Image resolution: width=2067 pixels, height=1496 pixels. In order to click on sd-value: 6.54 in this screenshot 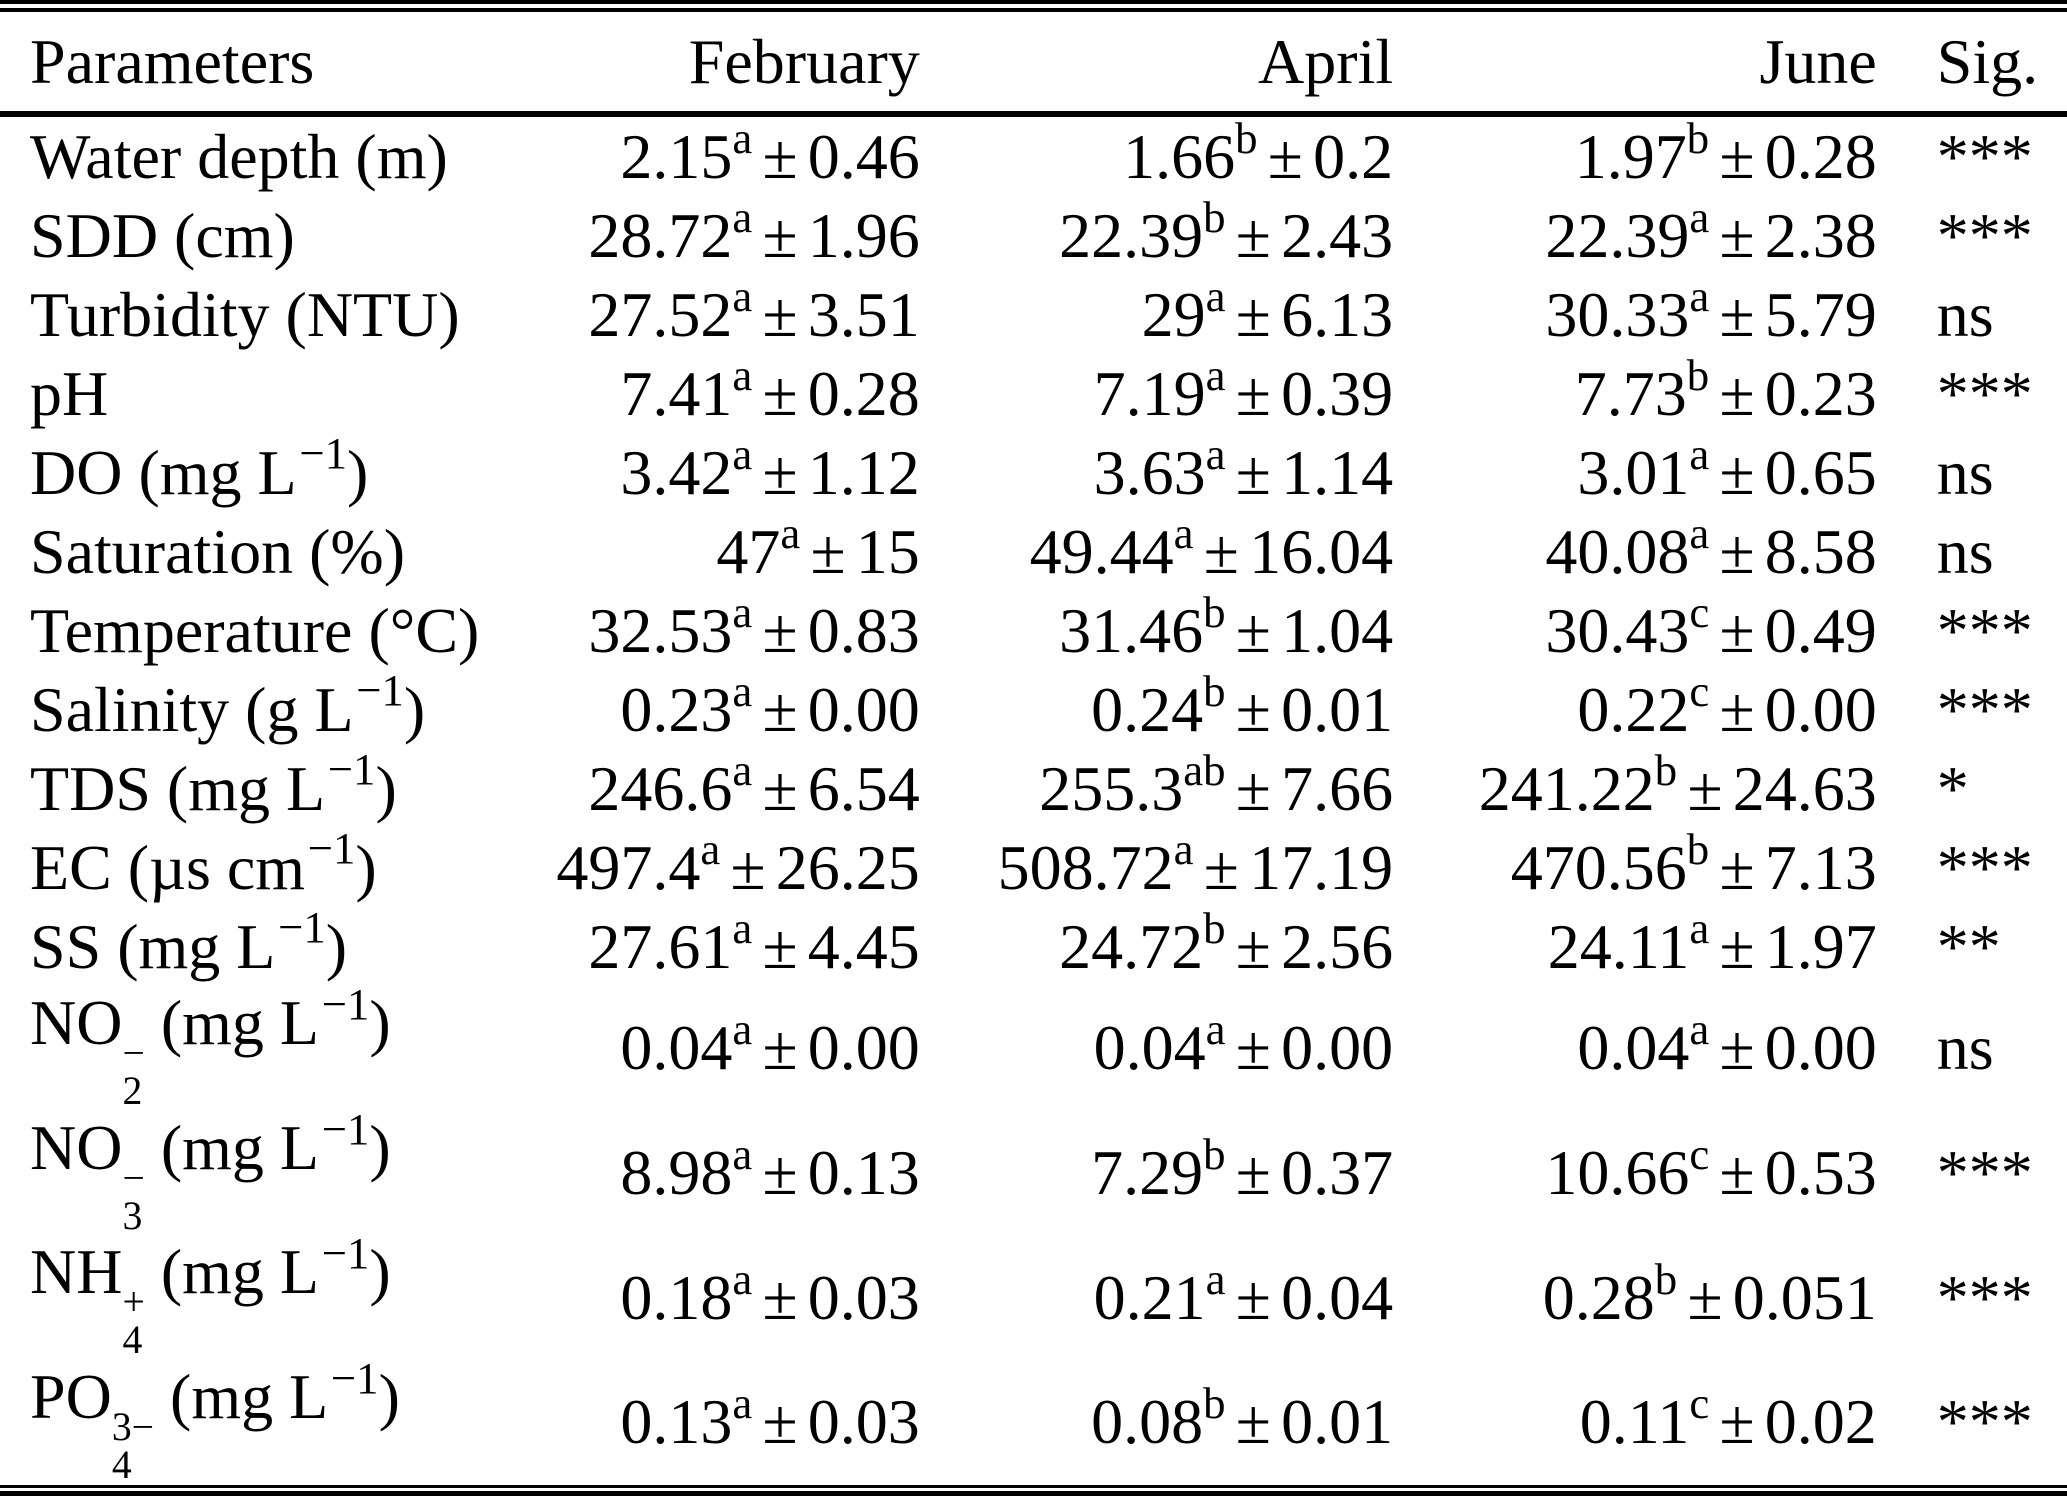, I will do `click(863, 788)`.